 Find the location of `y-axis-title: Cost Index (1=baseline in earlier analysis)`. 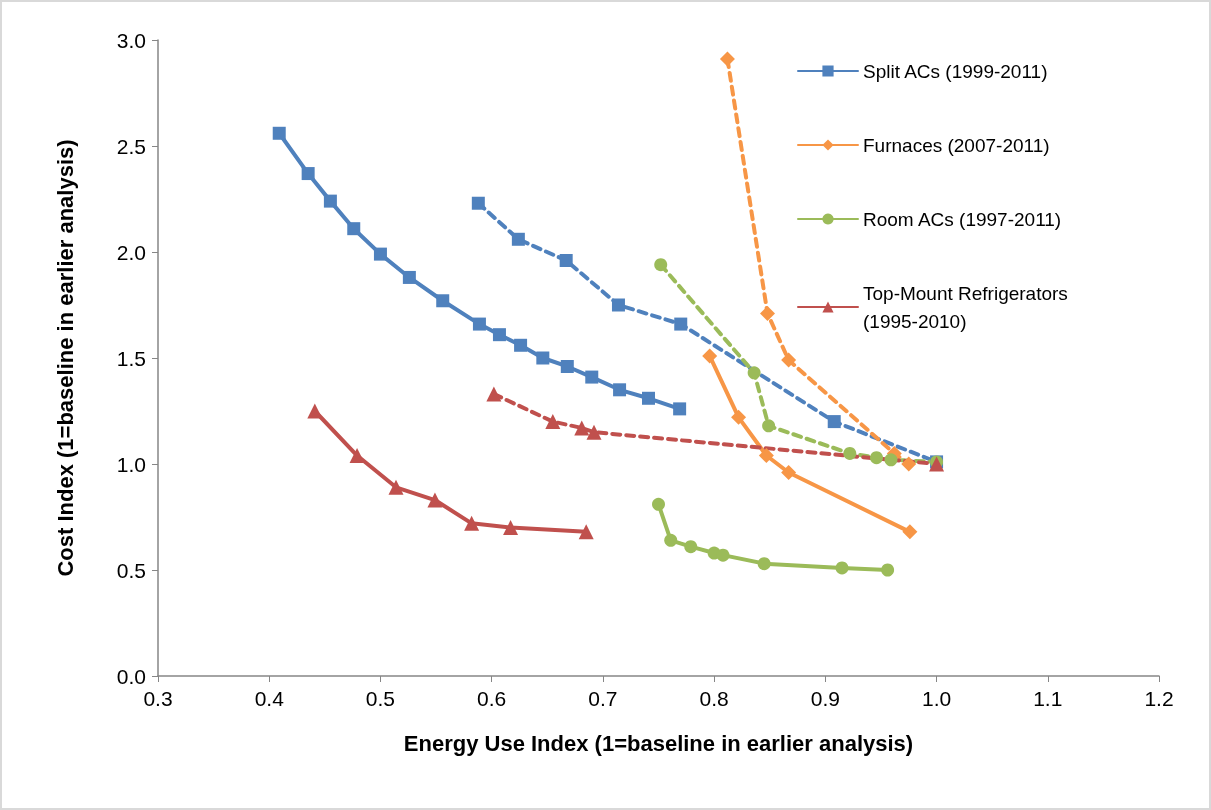

y-axis-title: Cost Index (1=baseline in earlier analysis) is located at coordinates (65, 358).